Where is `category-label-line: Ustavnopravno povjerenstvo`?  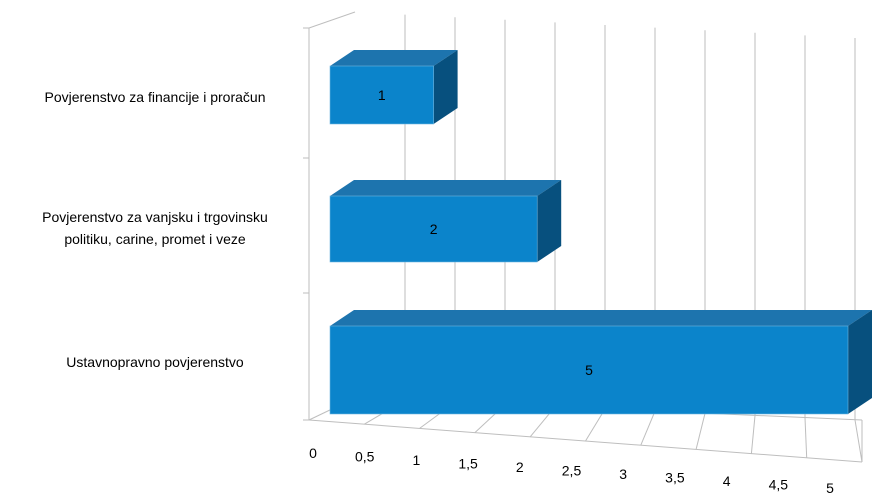
category-label-line: Ustavnopravno povjerenstvo is located at coordinates (155, 362).